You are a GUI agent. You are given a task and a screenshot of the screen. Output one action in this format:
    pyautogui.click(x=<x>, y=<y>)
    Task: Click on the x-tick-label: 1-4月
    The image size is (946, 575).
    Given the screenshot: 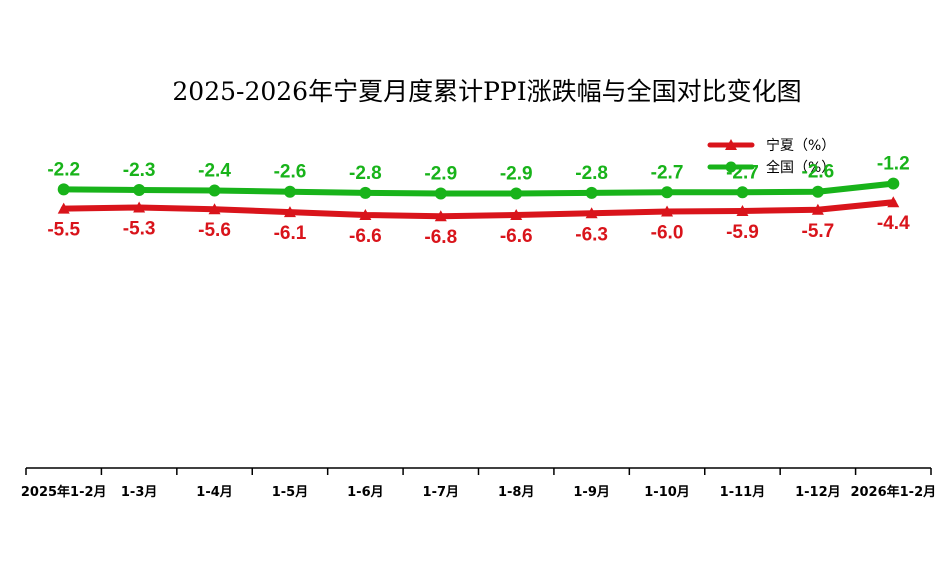 What is the action you would take?
    pyautogui.click(x=214, y=492)
    